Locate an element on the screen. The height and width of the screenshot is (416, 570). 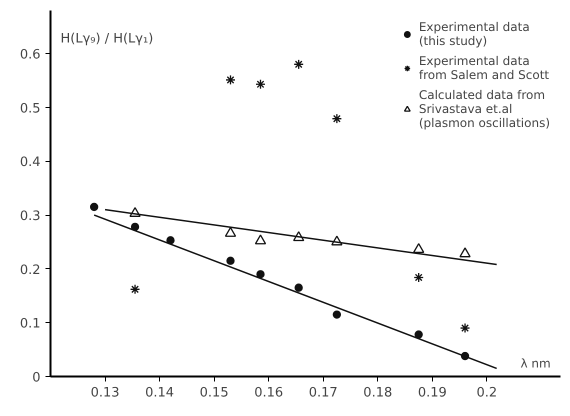
x-tick-label: 0.18 is located at coordinates (377, 393).